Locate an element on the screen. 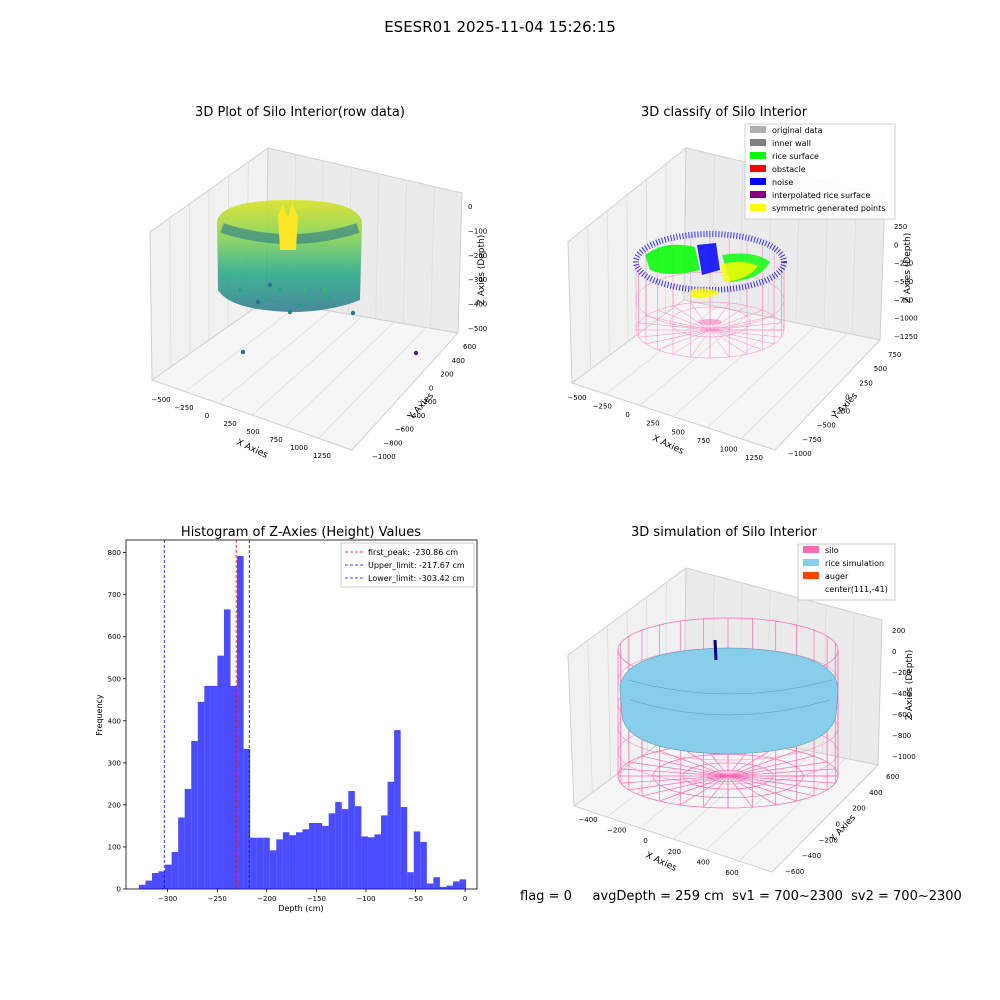 The height and width of the screenshot is (1000, 1000). p1-z-tick-label: −400 is located at coordinates (477, 305).